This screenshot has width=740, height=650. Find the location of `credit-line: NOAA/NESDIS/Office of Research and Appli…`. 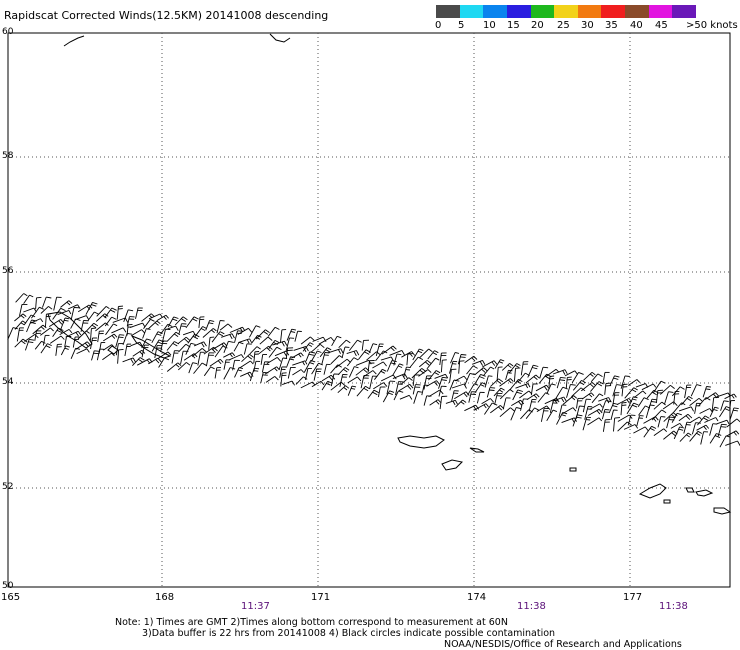

credit-line: NOAA/NESDIS/Office of Research and Appli… is located at coordinates (563, 644).